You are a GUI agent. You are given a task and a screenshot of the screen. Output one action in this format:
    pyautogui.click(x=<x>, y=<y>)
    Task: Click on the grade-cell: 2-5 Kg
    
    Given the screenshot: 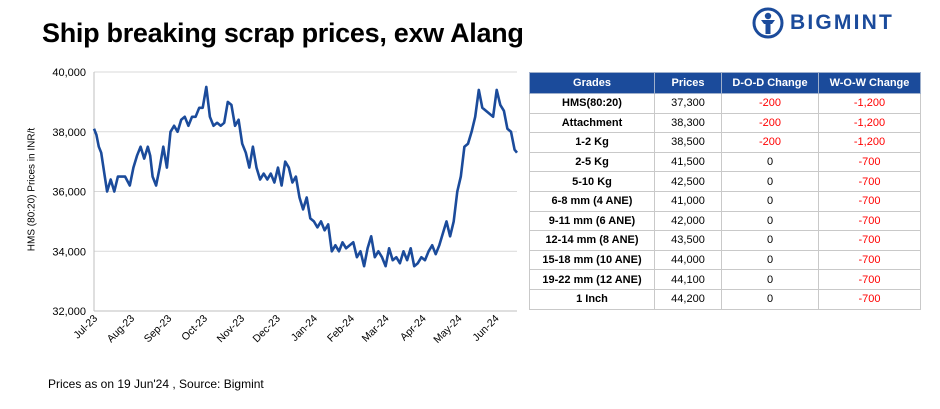 What is the action you would take?
    pyautogui.click(x=592, y=162)
    